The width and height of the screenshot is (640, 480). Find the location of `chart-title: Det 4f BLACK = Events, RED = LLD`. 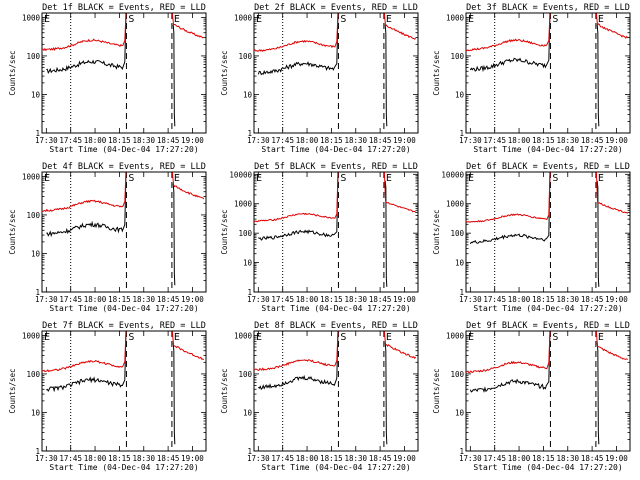

chart-title: Det 4f BLACK = Events, RED = LLD is located at coordinates (124, 167).